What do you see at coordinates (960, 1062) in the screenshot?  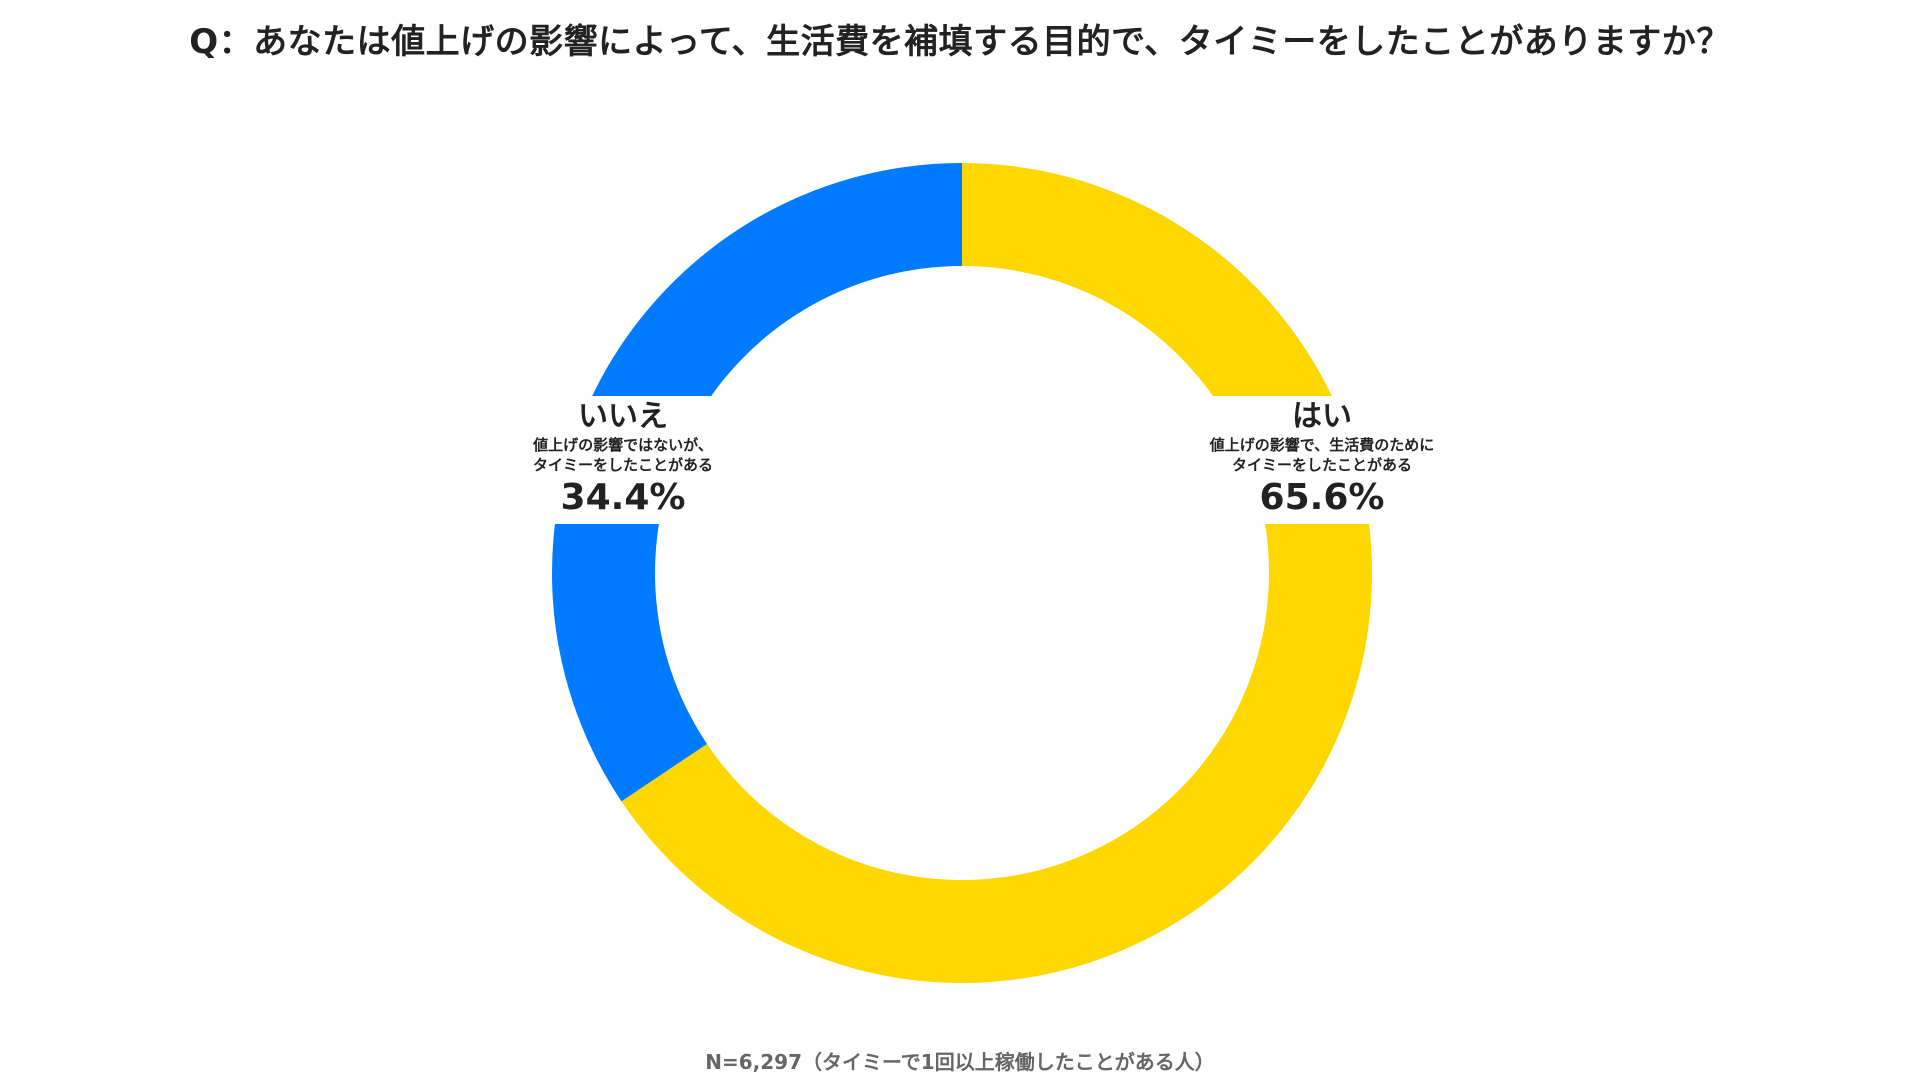 I see `sample-size-footnote: N=6,297（タイミーで1回以上稼働したことがある人）` at bounding box center [960, 1062].